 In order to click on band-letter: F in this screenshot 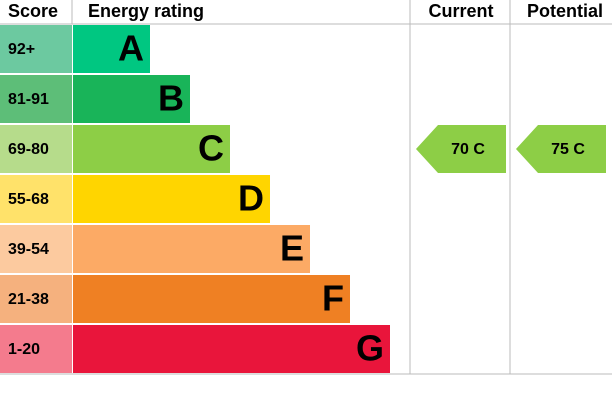, I will do `click(333, 298)`.